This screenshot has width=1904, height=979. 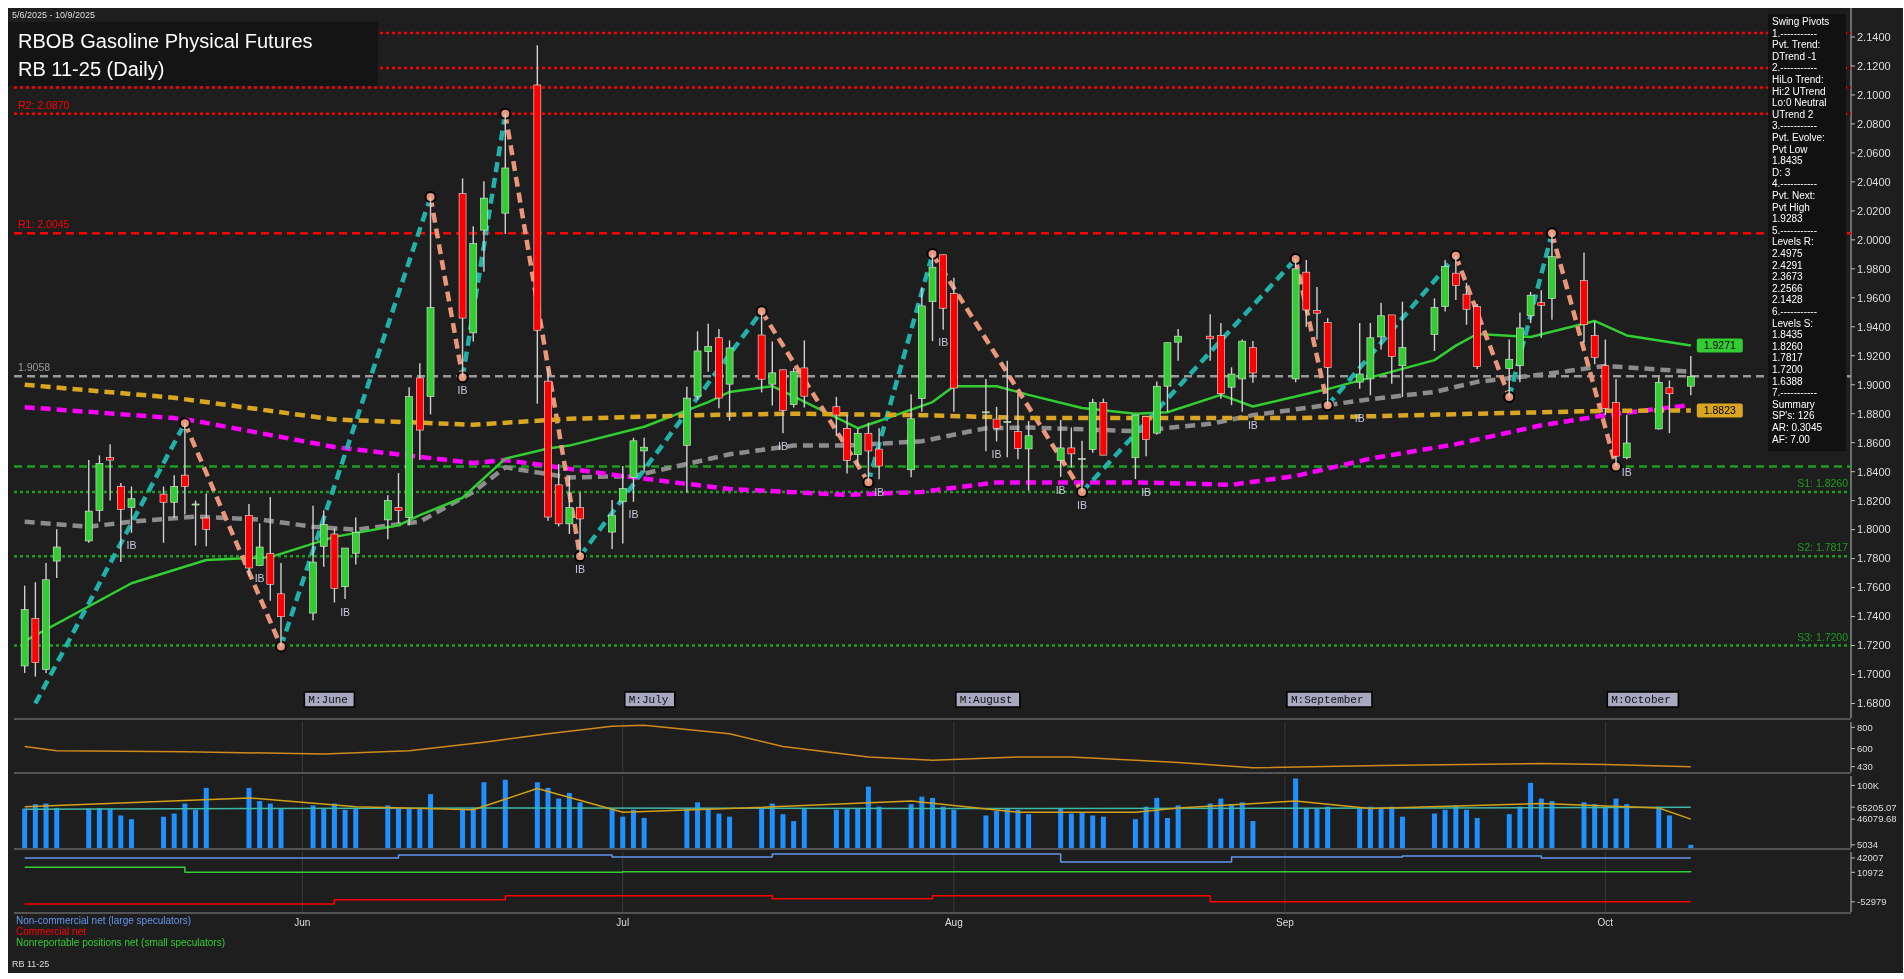 What do you see at coordinates (1790, 149) in the screenshot?
I see `annotation: Pvt Low` at bounding box center [1790, 149].